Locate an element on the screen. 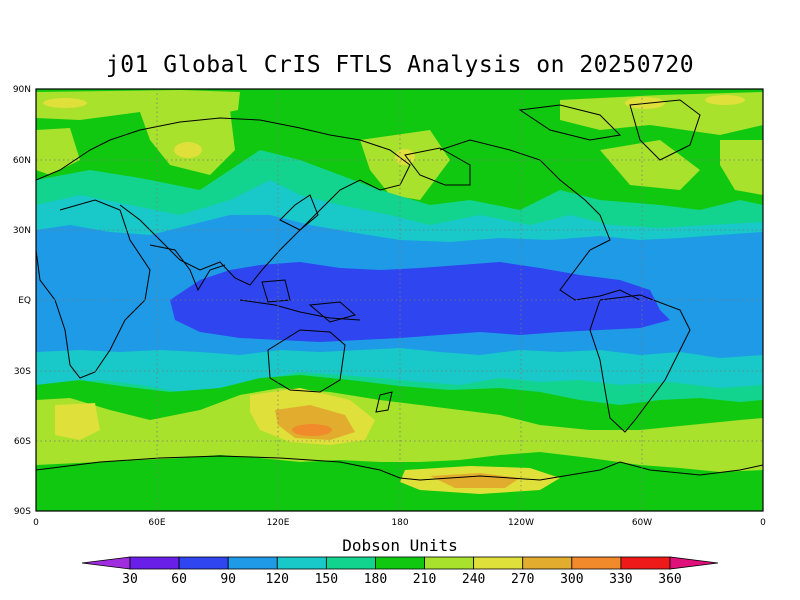 The width and height of the screenshot is (800, 600). colorbar-level-label: 330 is located at coordinates (620, 579).